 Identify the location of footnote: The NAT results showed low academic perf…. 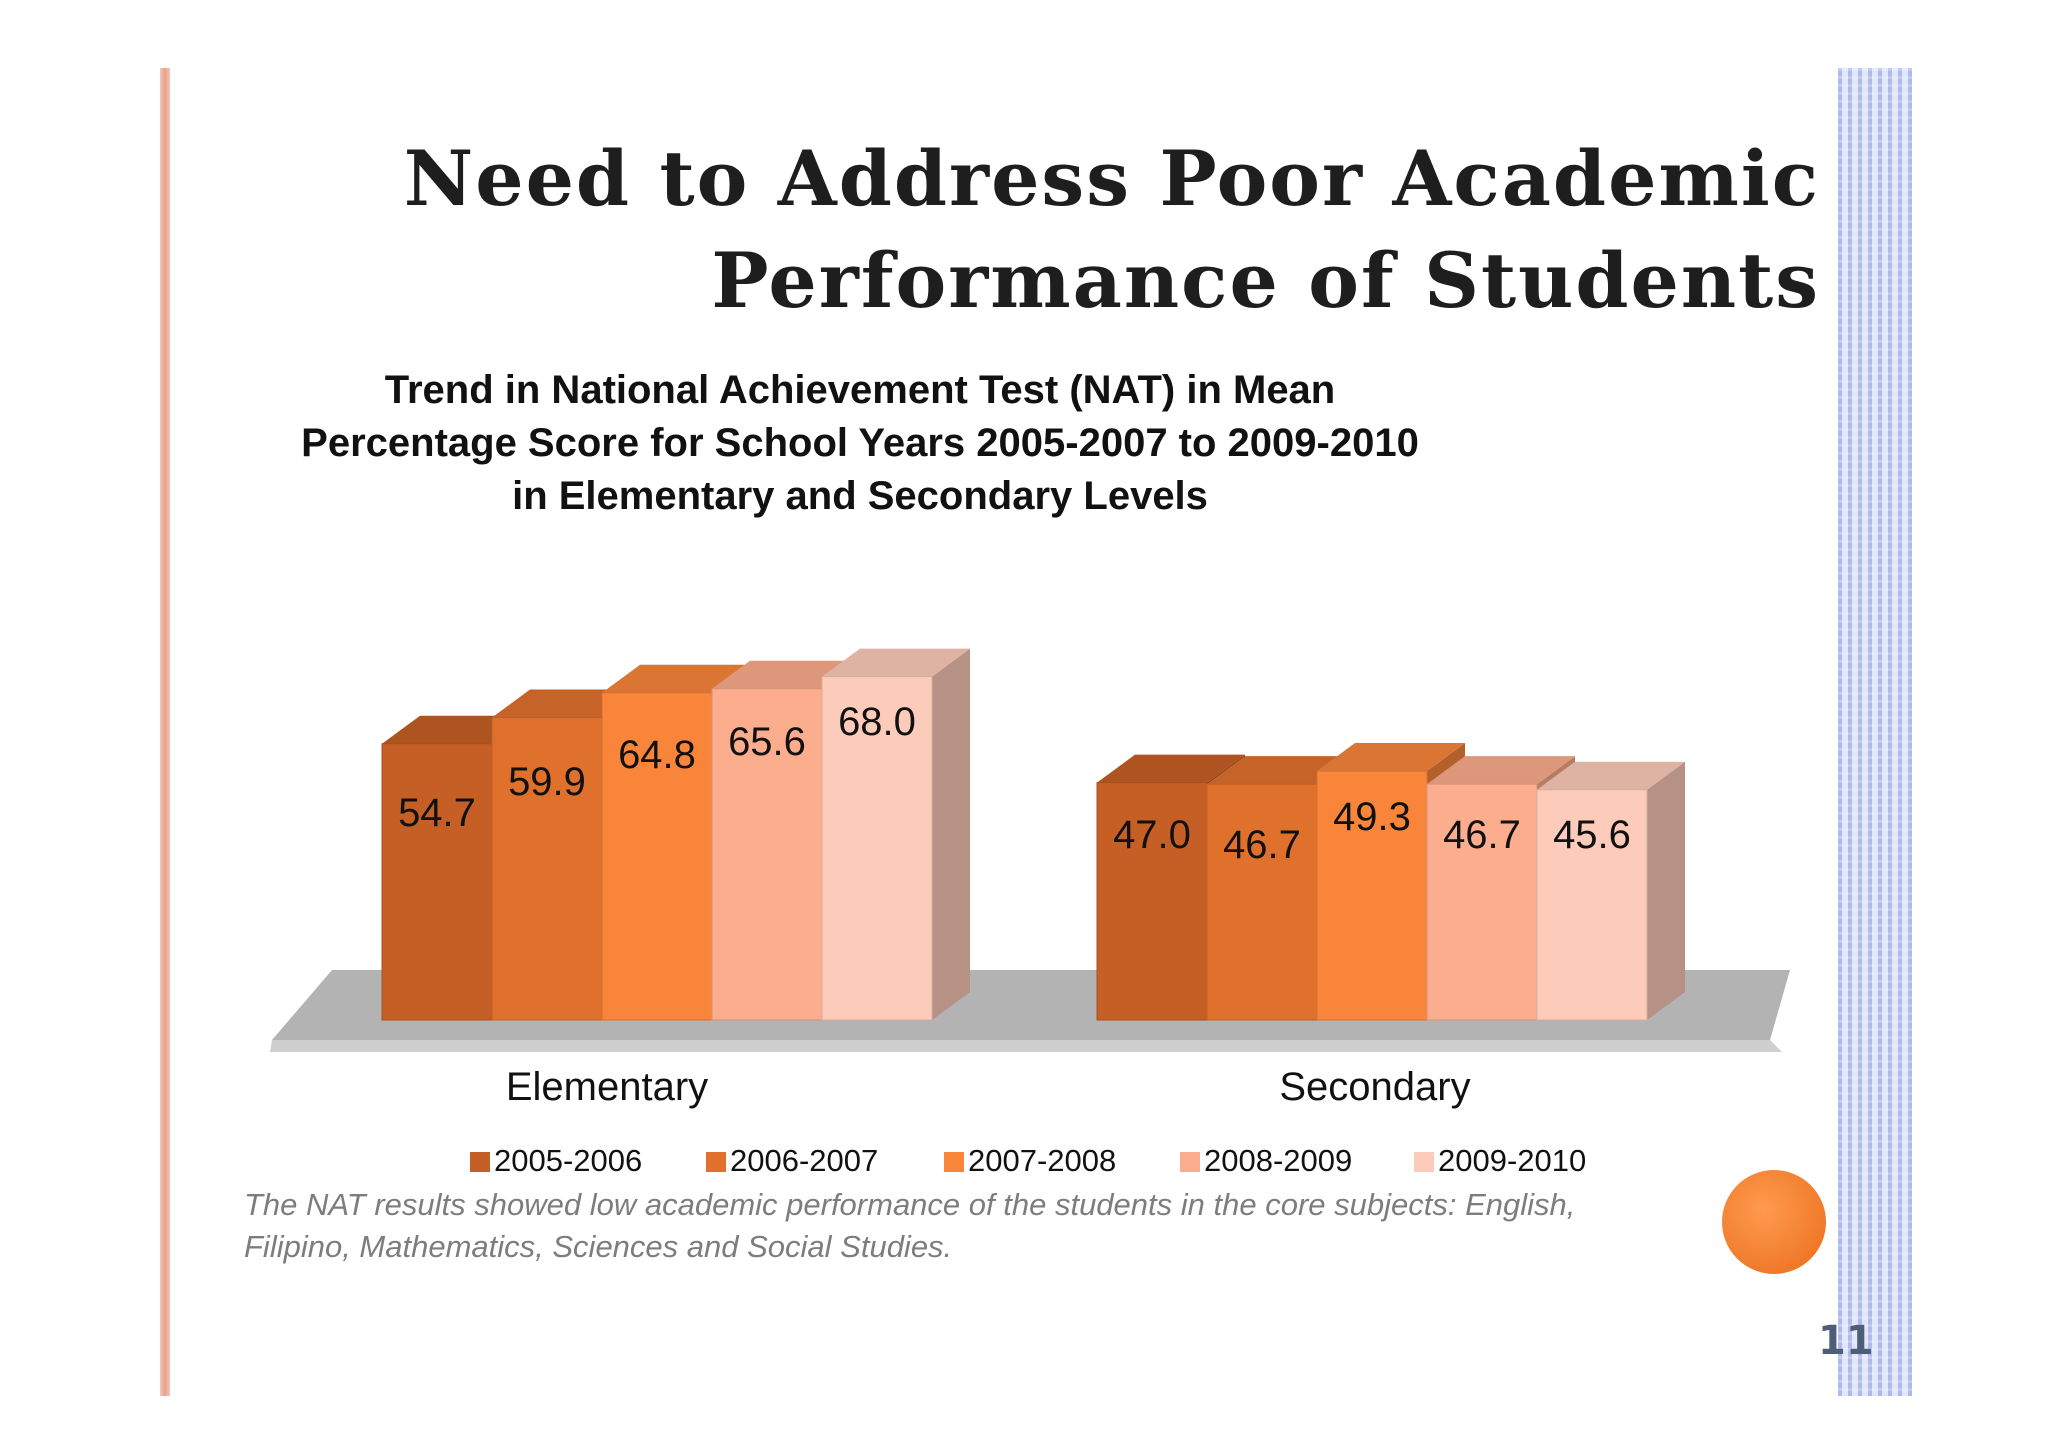
(1024, 1226).